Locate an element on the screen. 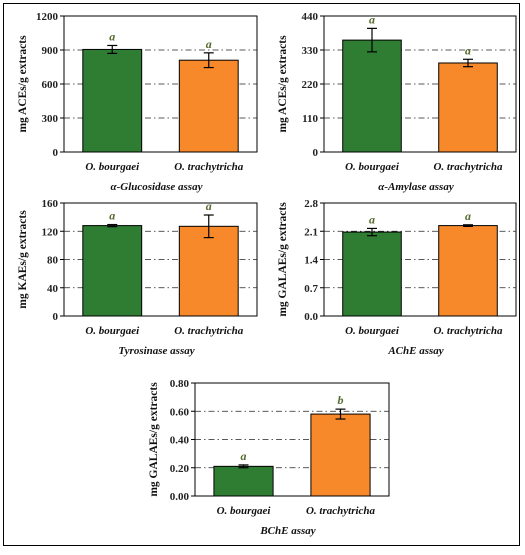  y-tick-label: 160 is located at coordinates (50, 204).